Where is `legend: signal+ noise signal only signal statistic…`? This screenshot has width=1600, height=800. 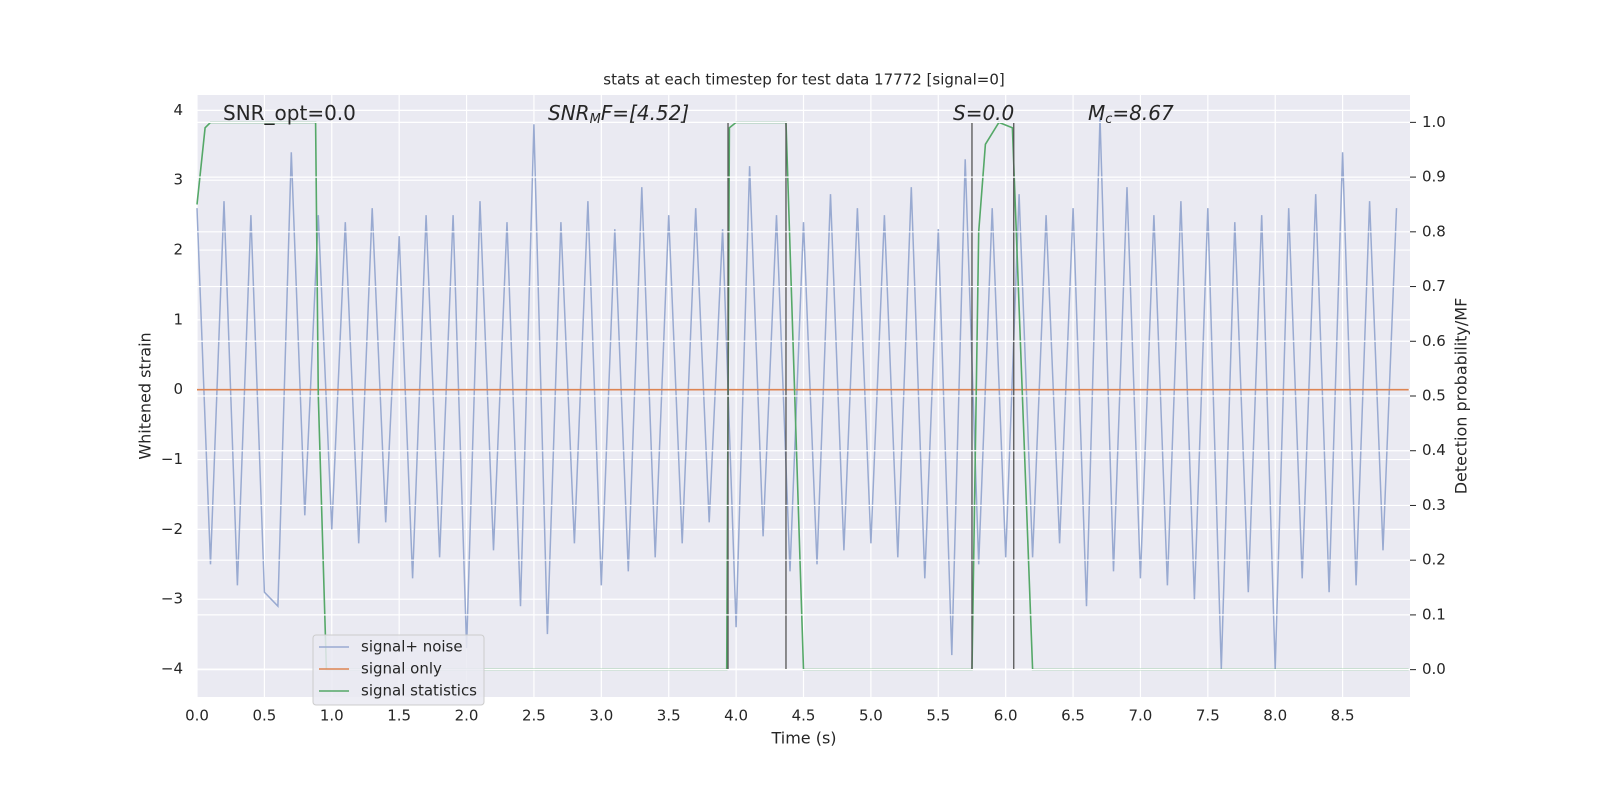
legend: signal+ noise signal only signal statistic… is located at coordinates (398, 670).